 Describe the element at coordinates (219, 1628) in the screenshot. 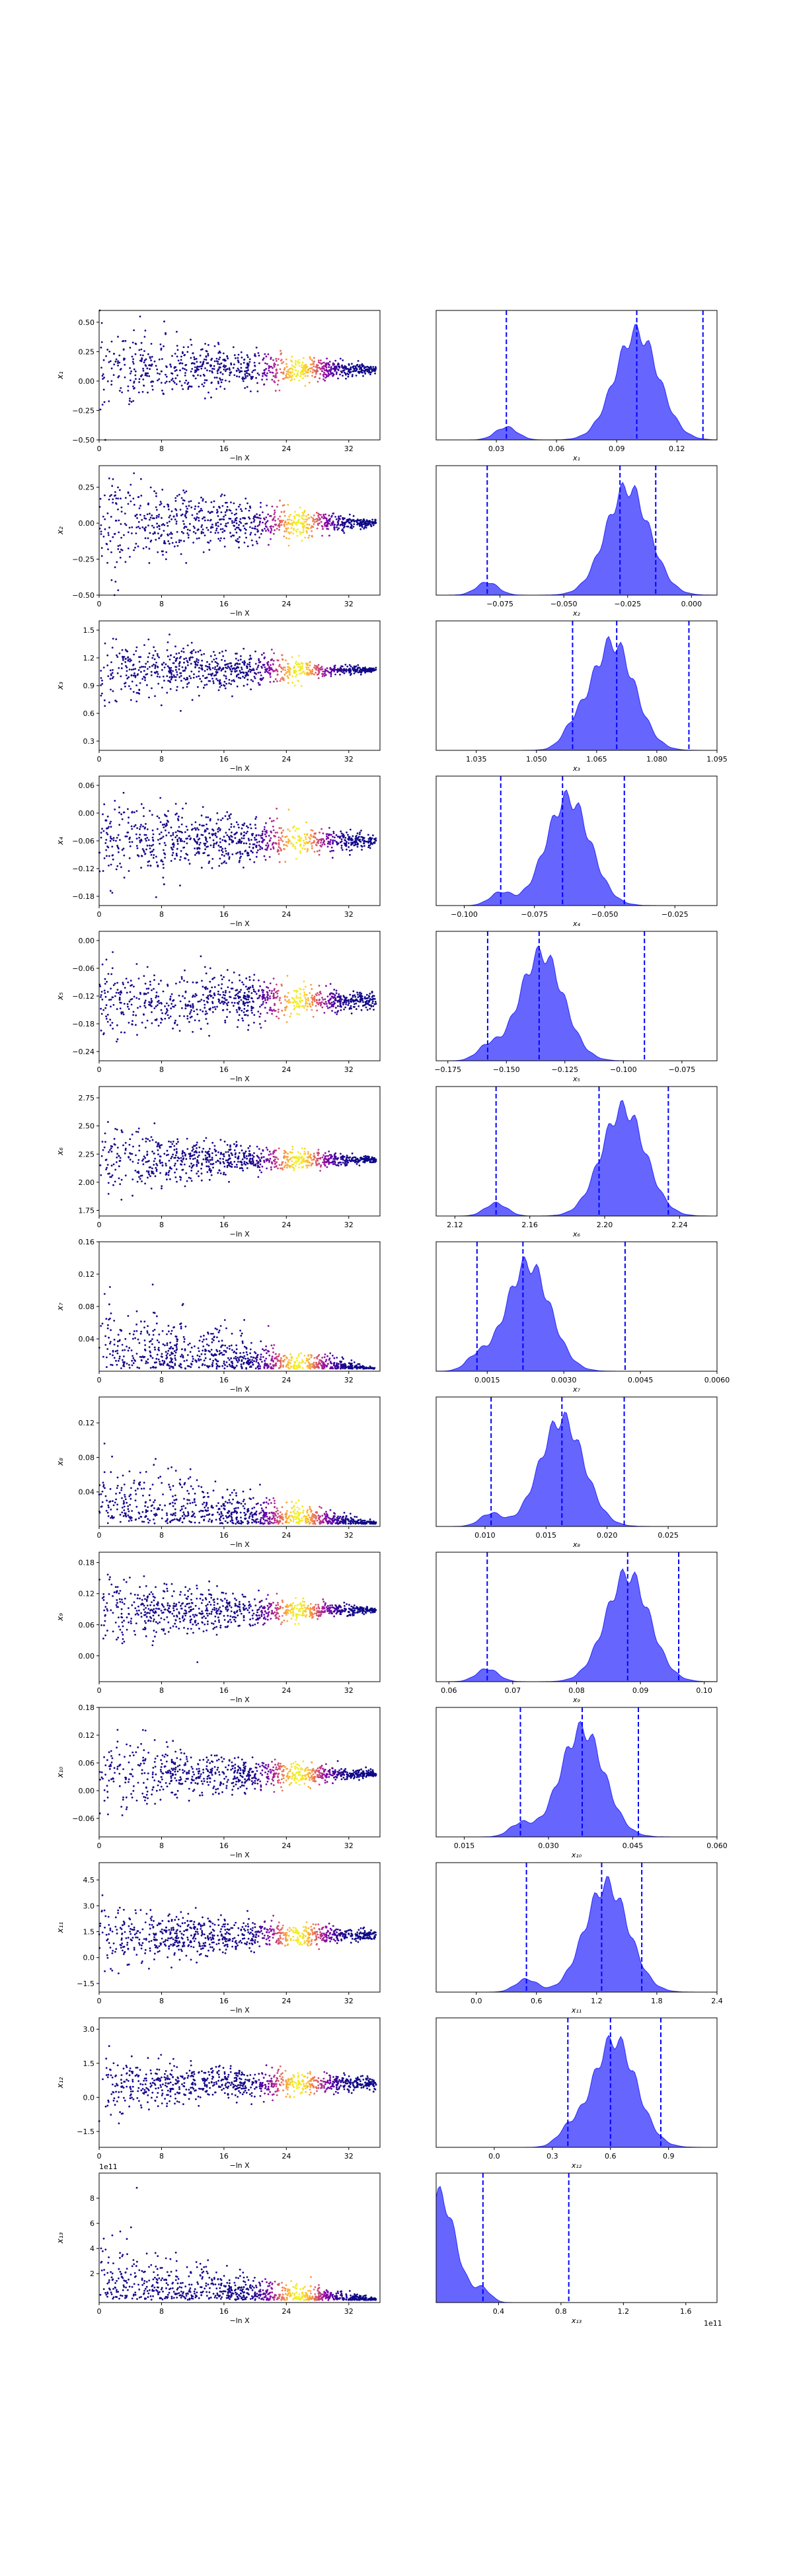

I see `trace-panel-x_9: 0 8 16 24 32 −ln X 0.00 0.06 0.12 0.18 x₉` at that location.